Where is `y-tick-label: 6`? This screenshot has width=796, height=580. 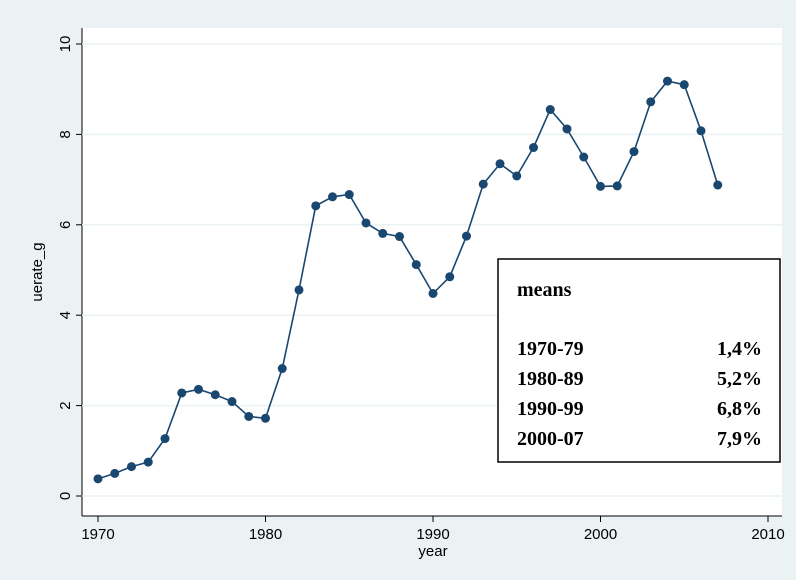
y-tick-label: 6 is located at coordinates (65, 225).